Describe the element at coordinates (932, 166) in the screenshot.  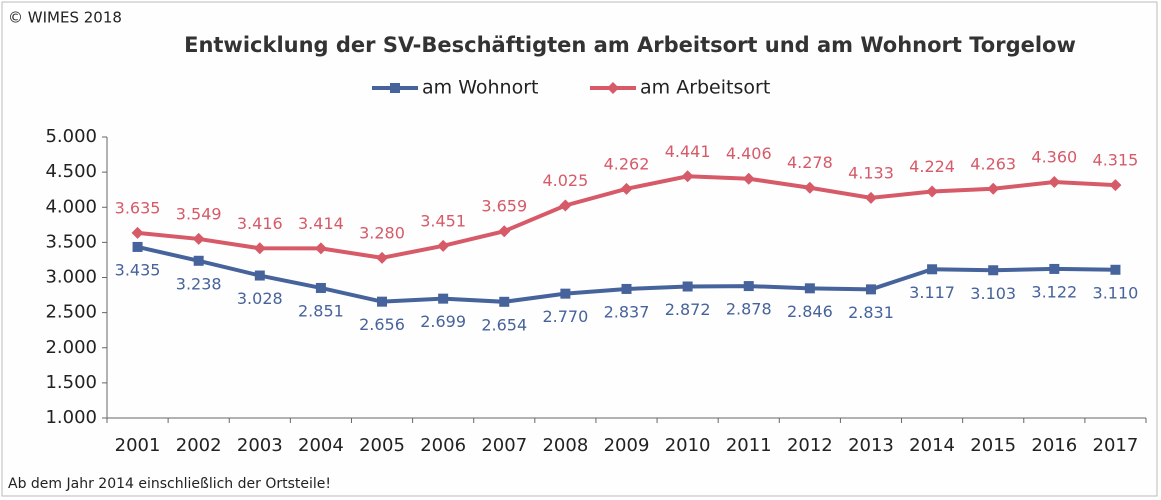
I see `value-label: 4.224` at that location.